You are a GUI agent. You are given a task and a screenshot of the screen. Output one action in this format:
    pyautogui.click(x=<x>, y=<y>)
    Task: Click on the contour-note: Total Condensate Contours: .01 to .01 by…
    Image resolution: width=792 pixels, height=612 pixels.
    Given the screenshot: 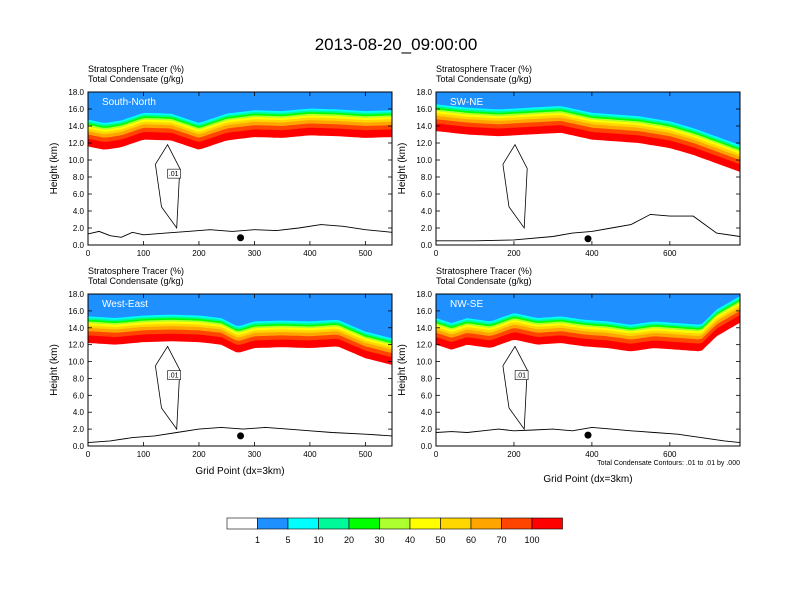 What is the action you would take?
    pyautogui.click(x=668, y=463)
    